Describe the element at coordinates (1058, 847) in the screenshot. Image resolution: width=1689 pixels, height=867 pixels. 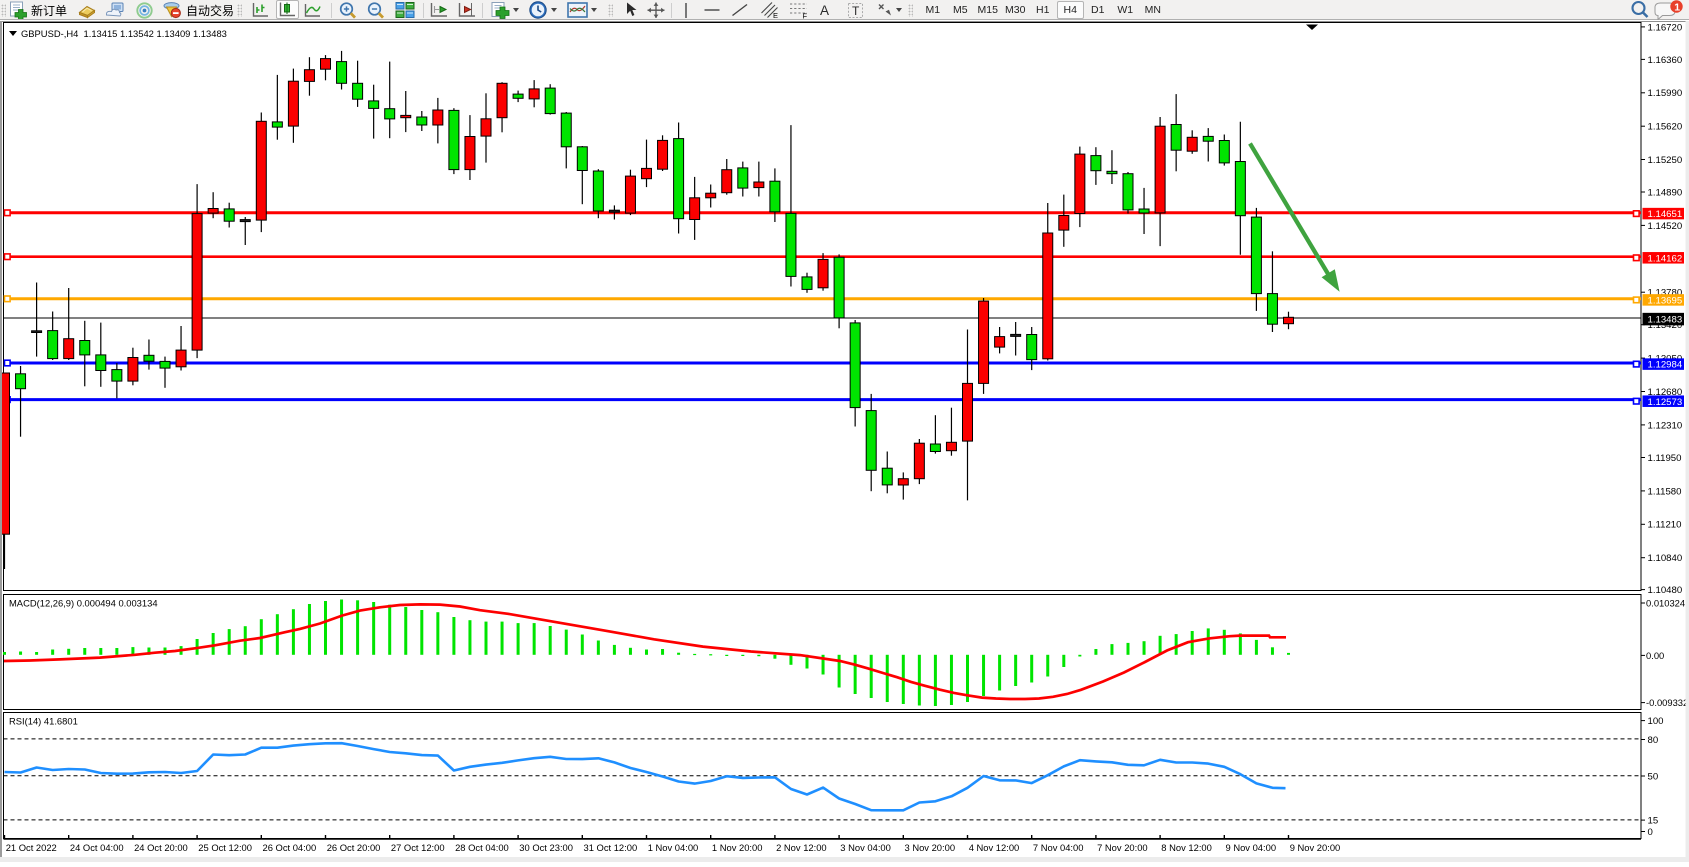
I see `svg-text: 7 Nov 04:00` at that location.